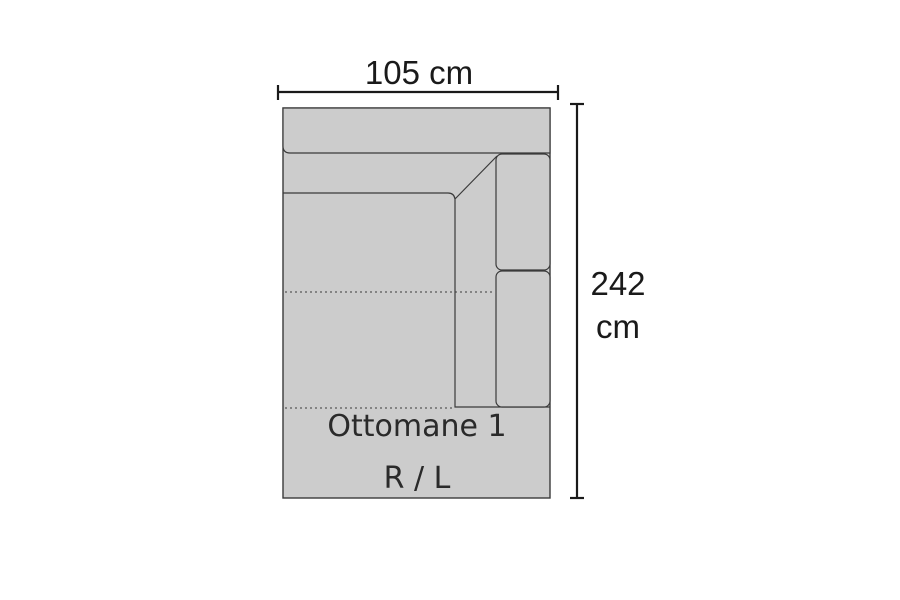  I want to click on seat-back-cushion, so click(369, 196).